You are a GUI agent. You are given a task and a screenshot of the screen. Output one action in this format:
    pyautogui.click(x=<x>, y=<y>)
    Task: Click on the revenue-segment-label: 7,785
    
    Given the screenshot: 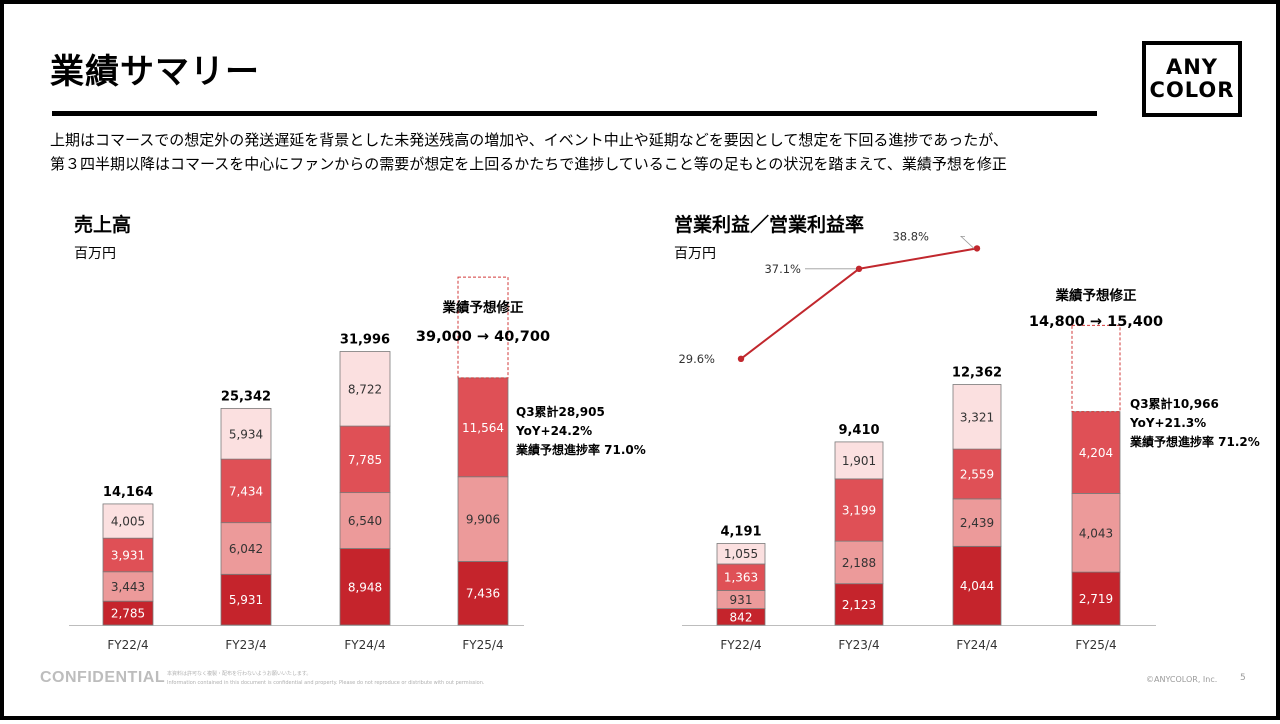 What is the action you would take?
    pyautogui.click(x=365, y=460)
    